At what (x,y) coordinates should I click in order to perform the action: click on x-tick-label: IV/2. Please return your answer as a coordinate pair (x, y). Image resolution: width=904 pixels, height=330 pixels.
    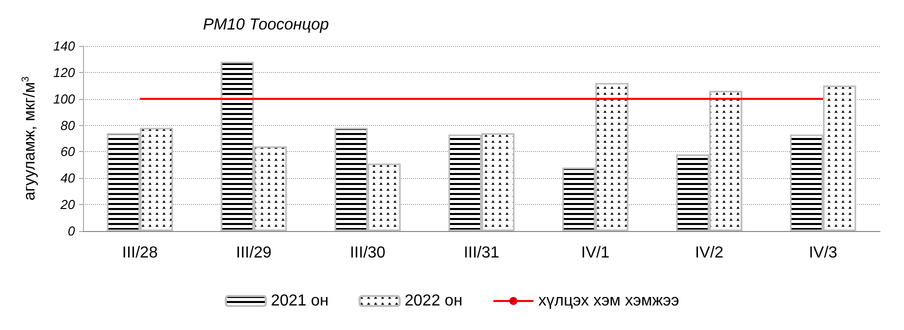
    Looking at the image, I should click on (709, 253).